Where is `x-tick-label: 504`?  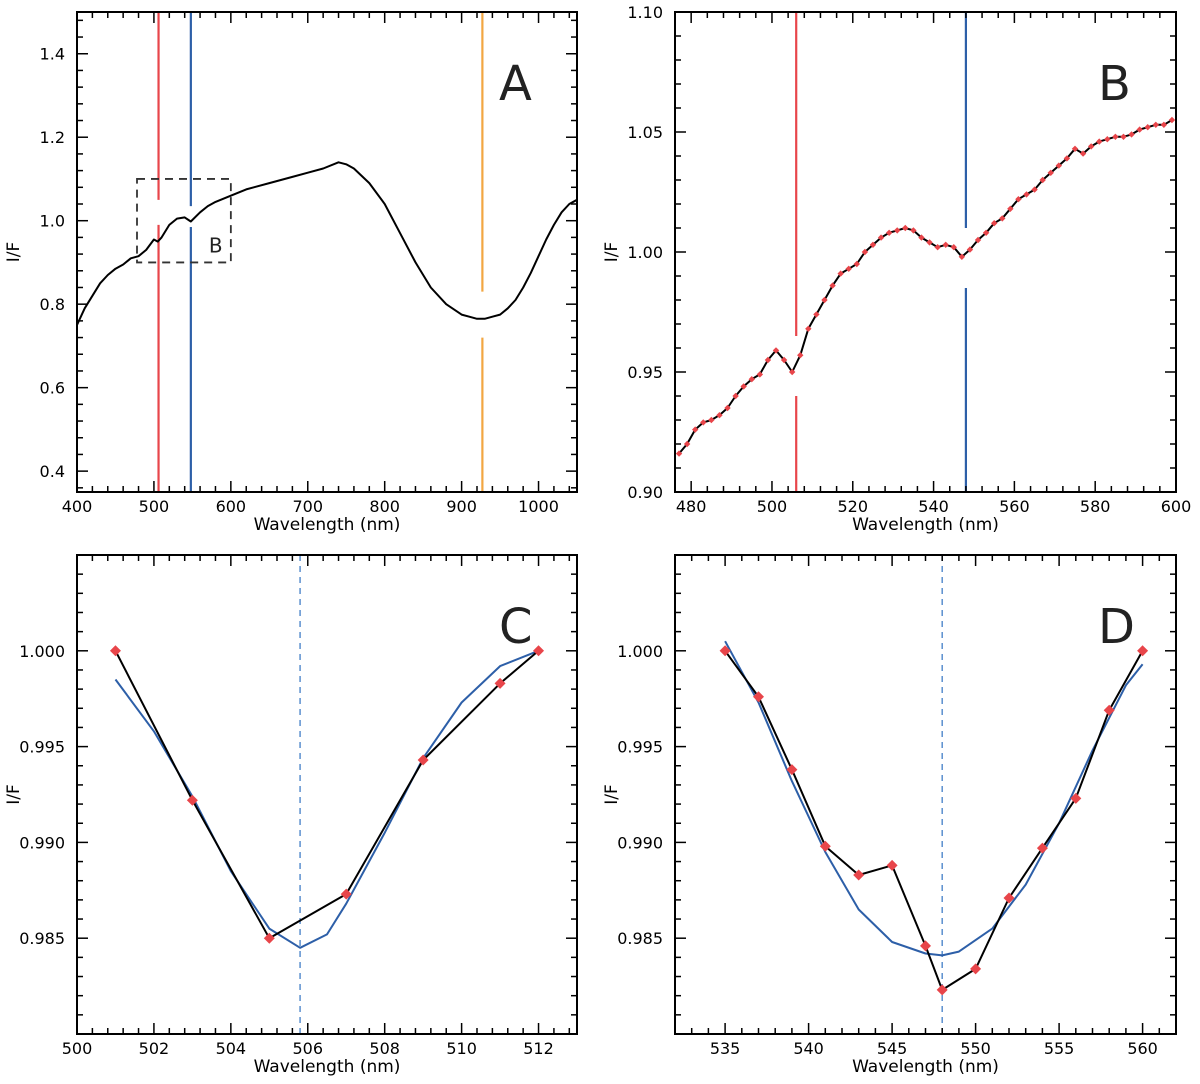 x-tick-label: 504 is located at coordinates (231, 1048).